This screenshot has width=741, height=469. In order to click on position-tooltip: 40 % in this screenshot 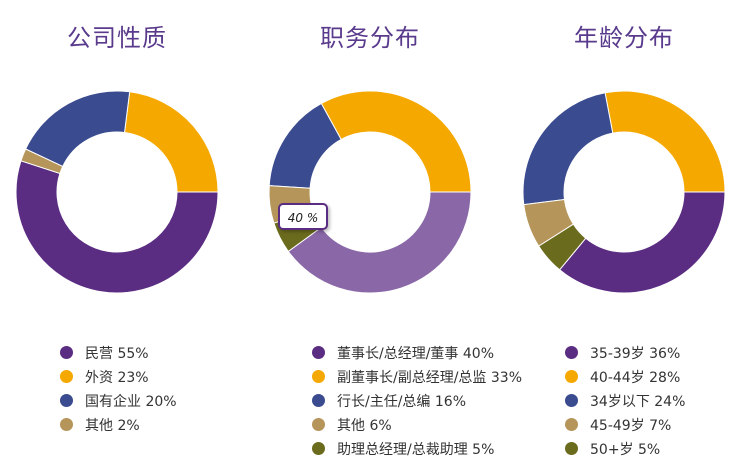, I will do `click(303, 216)`.